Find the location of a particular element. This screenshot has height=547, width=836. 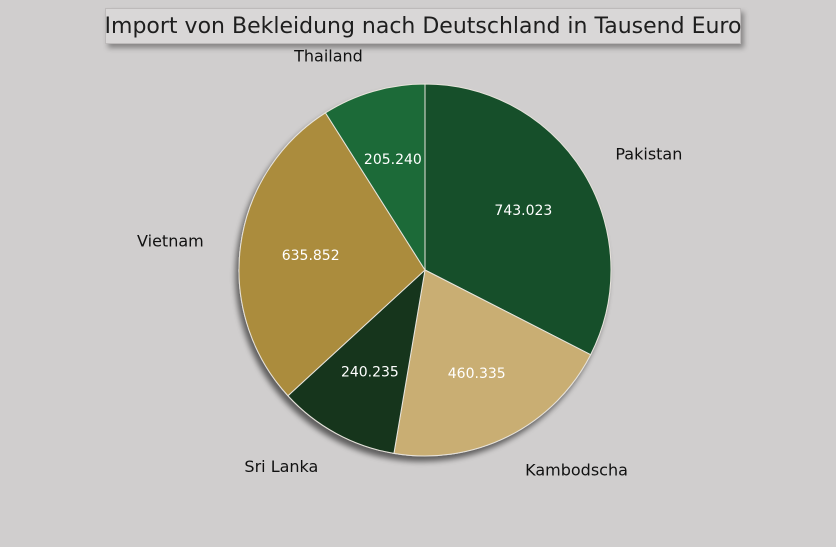

pie-slice-pakistan is located at coordinates (518, 219).